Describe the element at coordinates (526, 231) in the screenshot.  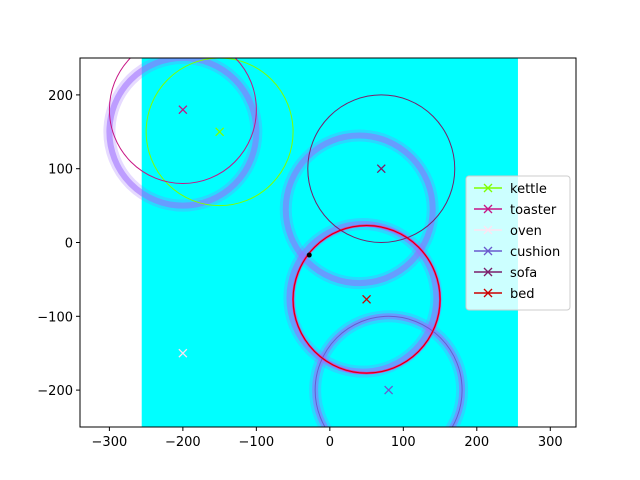
I see `legend-label: oven` at that location.